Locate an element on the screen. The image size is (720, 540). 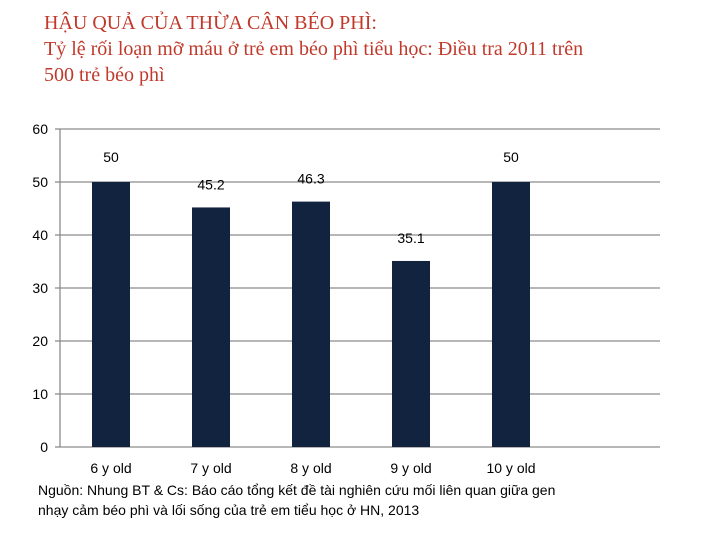
y-tick-label: 30 is located at coordinates (40, 288).